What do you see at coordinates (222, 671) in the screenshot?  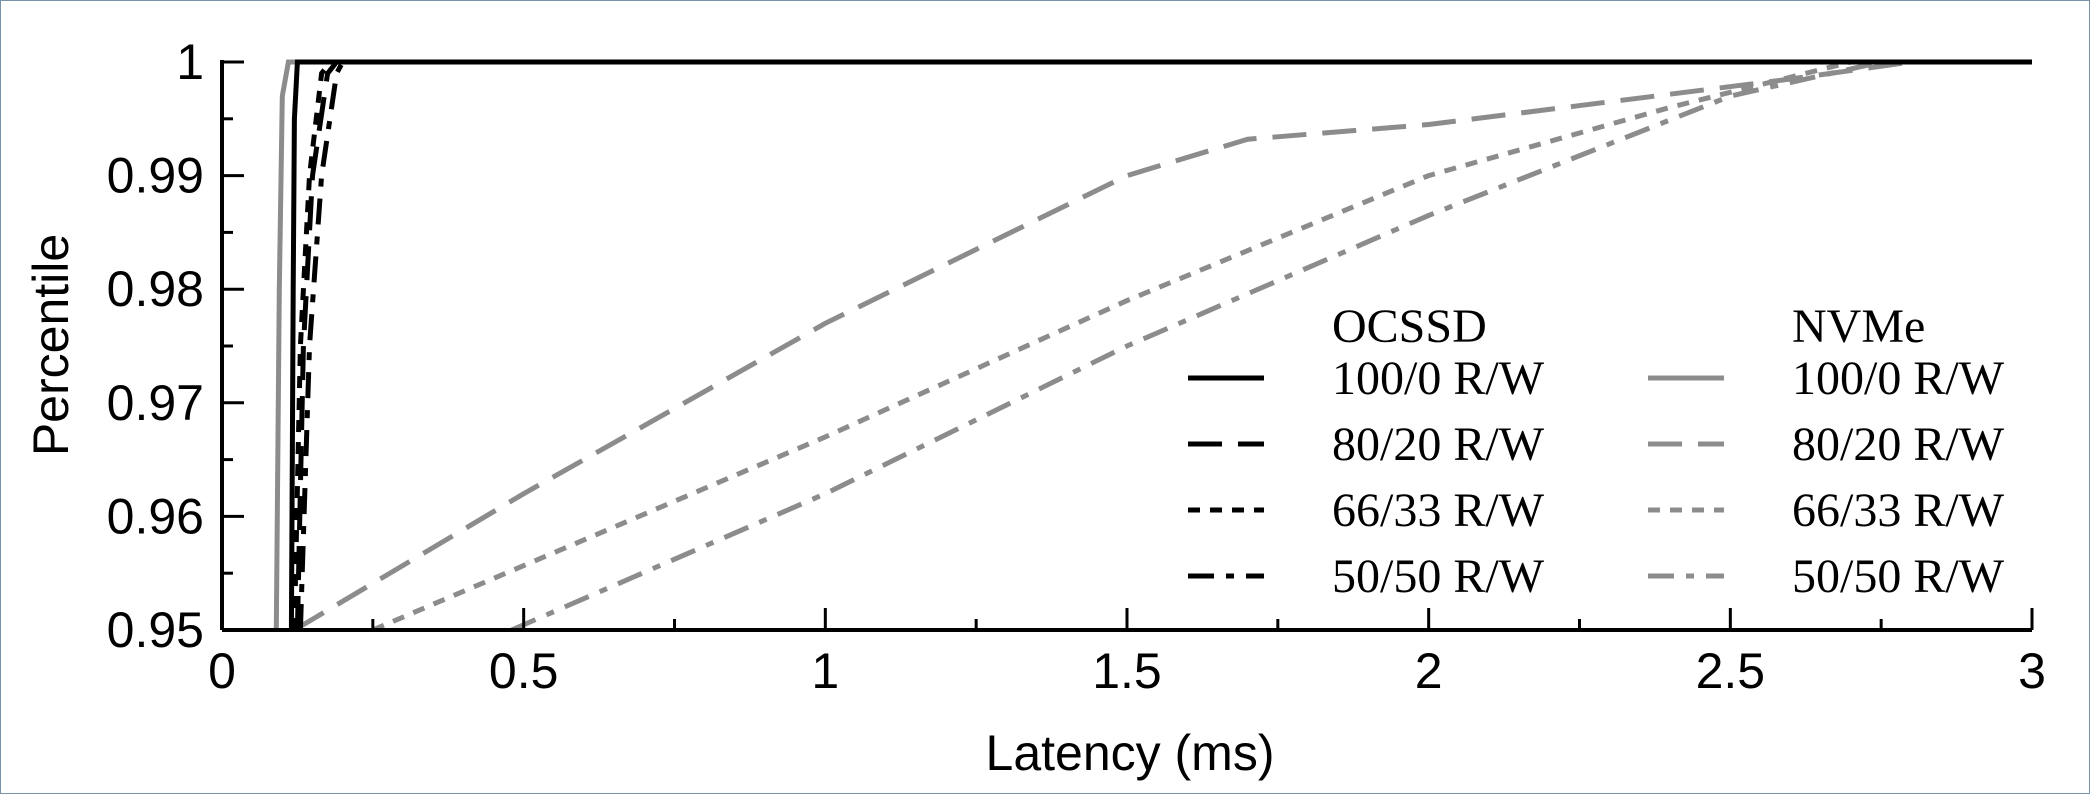 I see `x-tick-label: 0` at bounding box center [222, 671].